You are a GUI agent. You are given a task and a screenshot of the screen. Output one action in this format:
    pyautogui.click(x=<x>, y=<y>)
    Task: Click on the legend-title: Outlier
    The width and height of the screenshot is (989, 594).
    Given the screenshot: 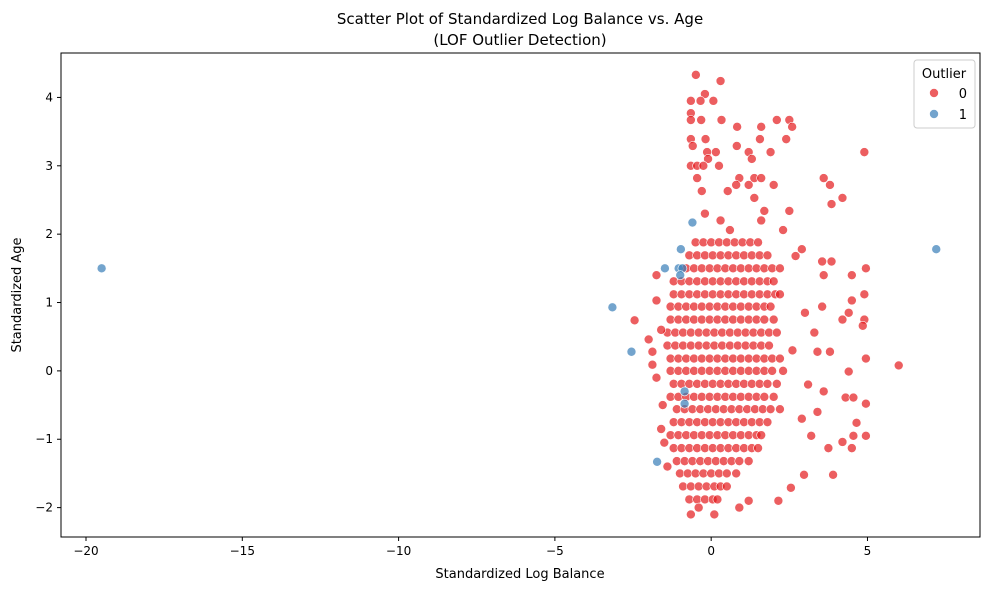 What is the action you would take?
    pyautogui.click(x=944, y=74)
    